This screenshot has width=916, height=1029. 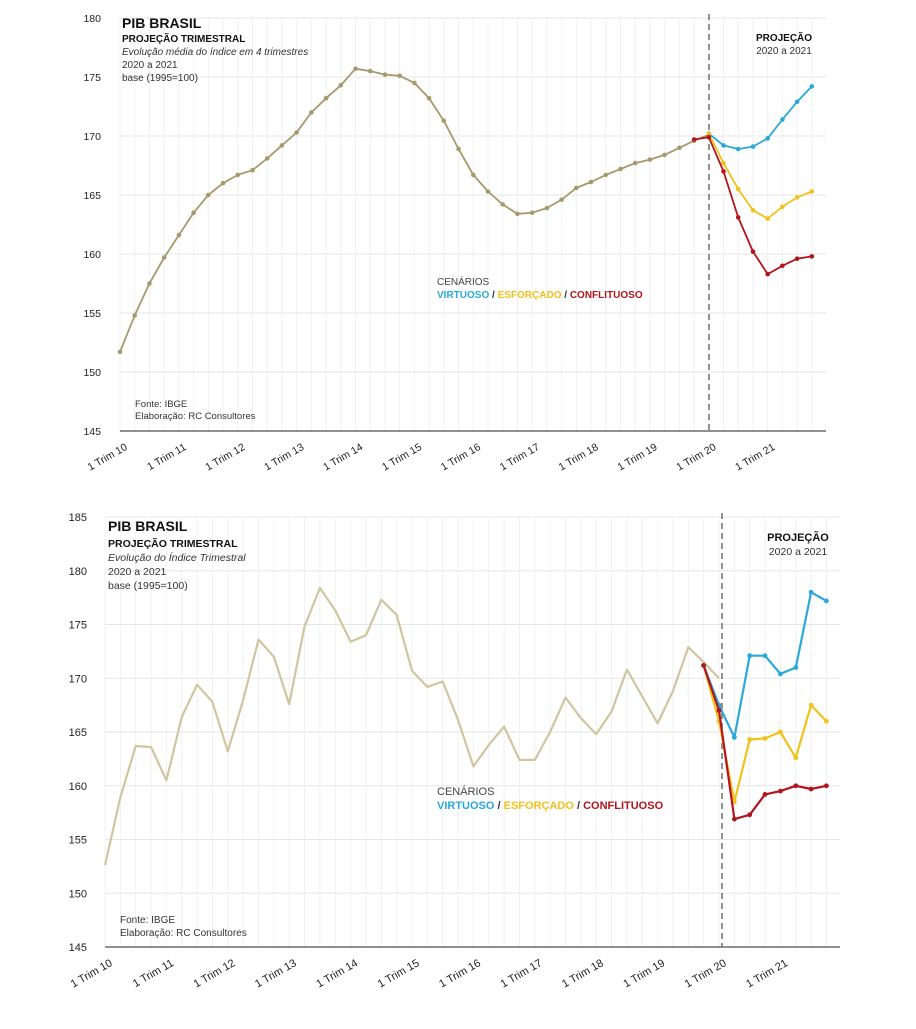 I want to click on chart-1-projection-period: 2020 a 2021, so click(x=784, y=51).